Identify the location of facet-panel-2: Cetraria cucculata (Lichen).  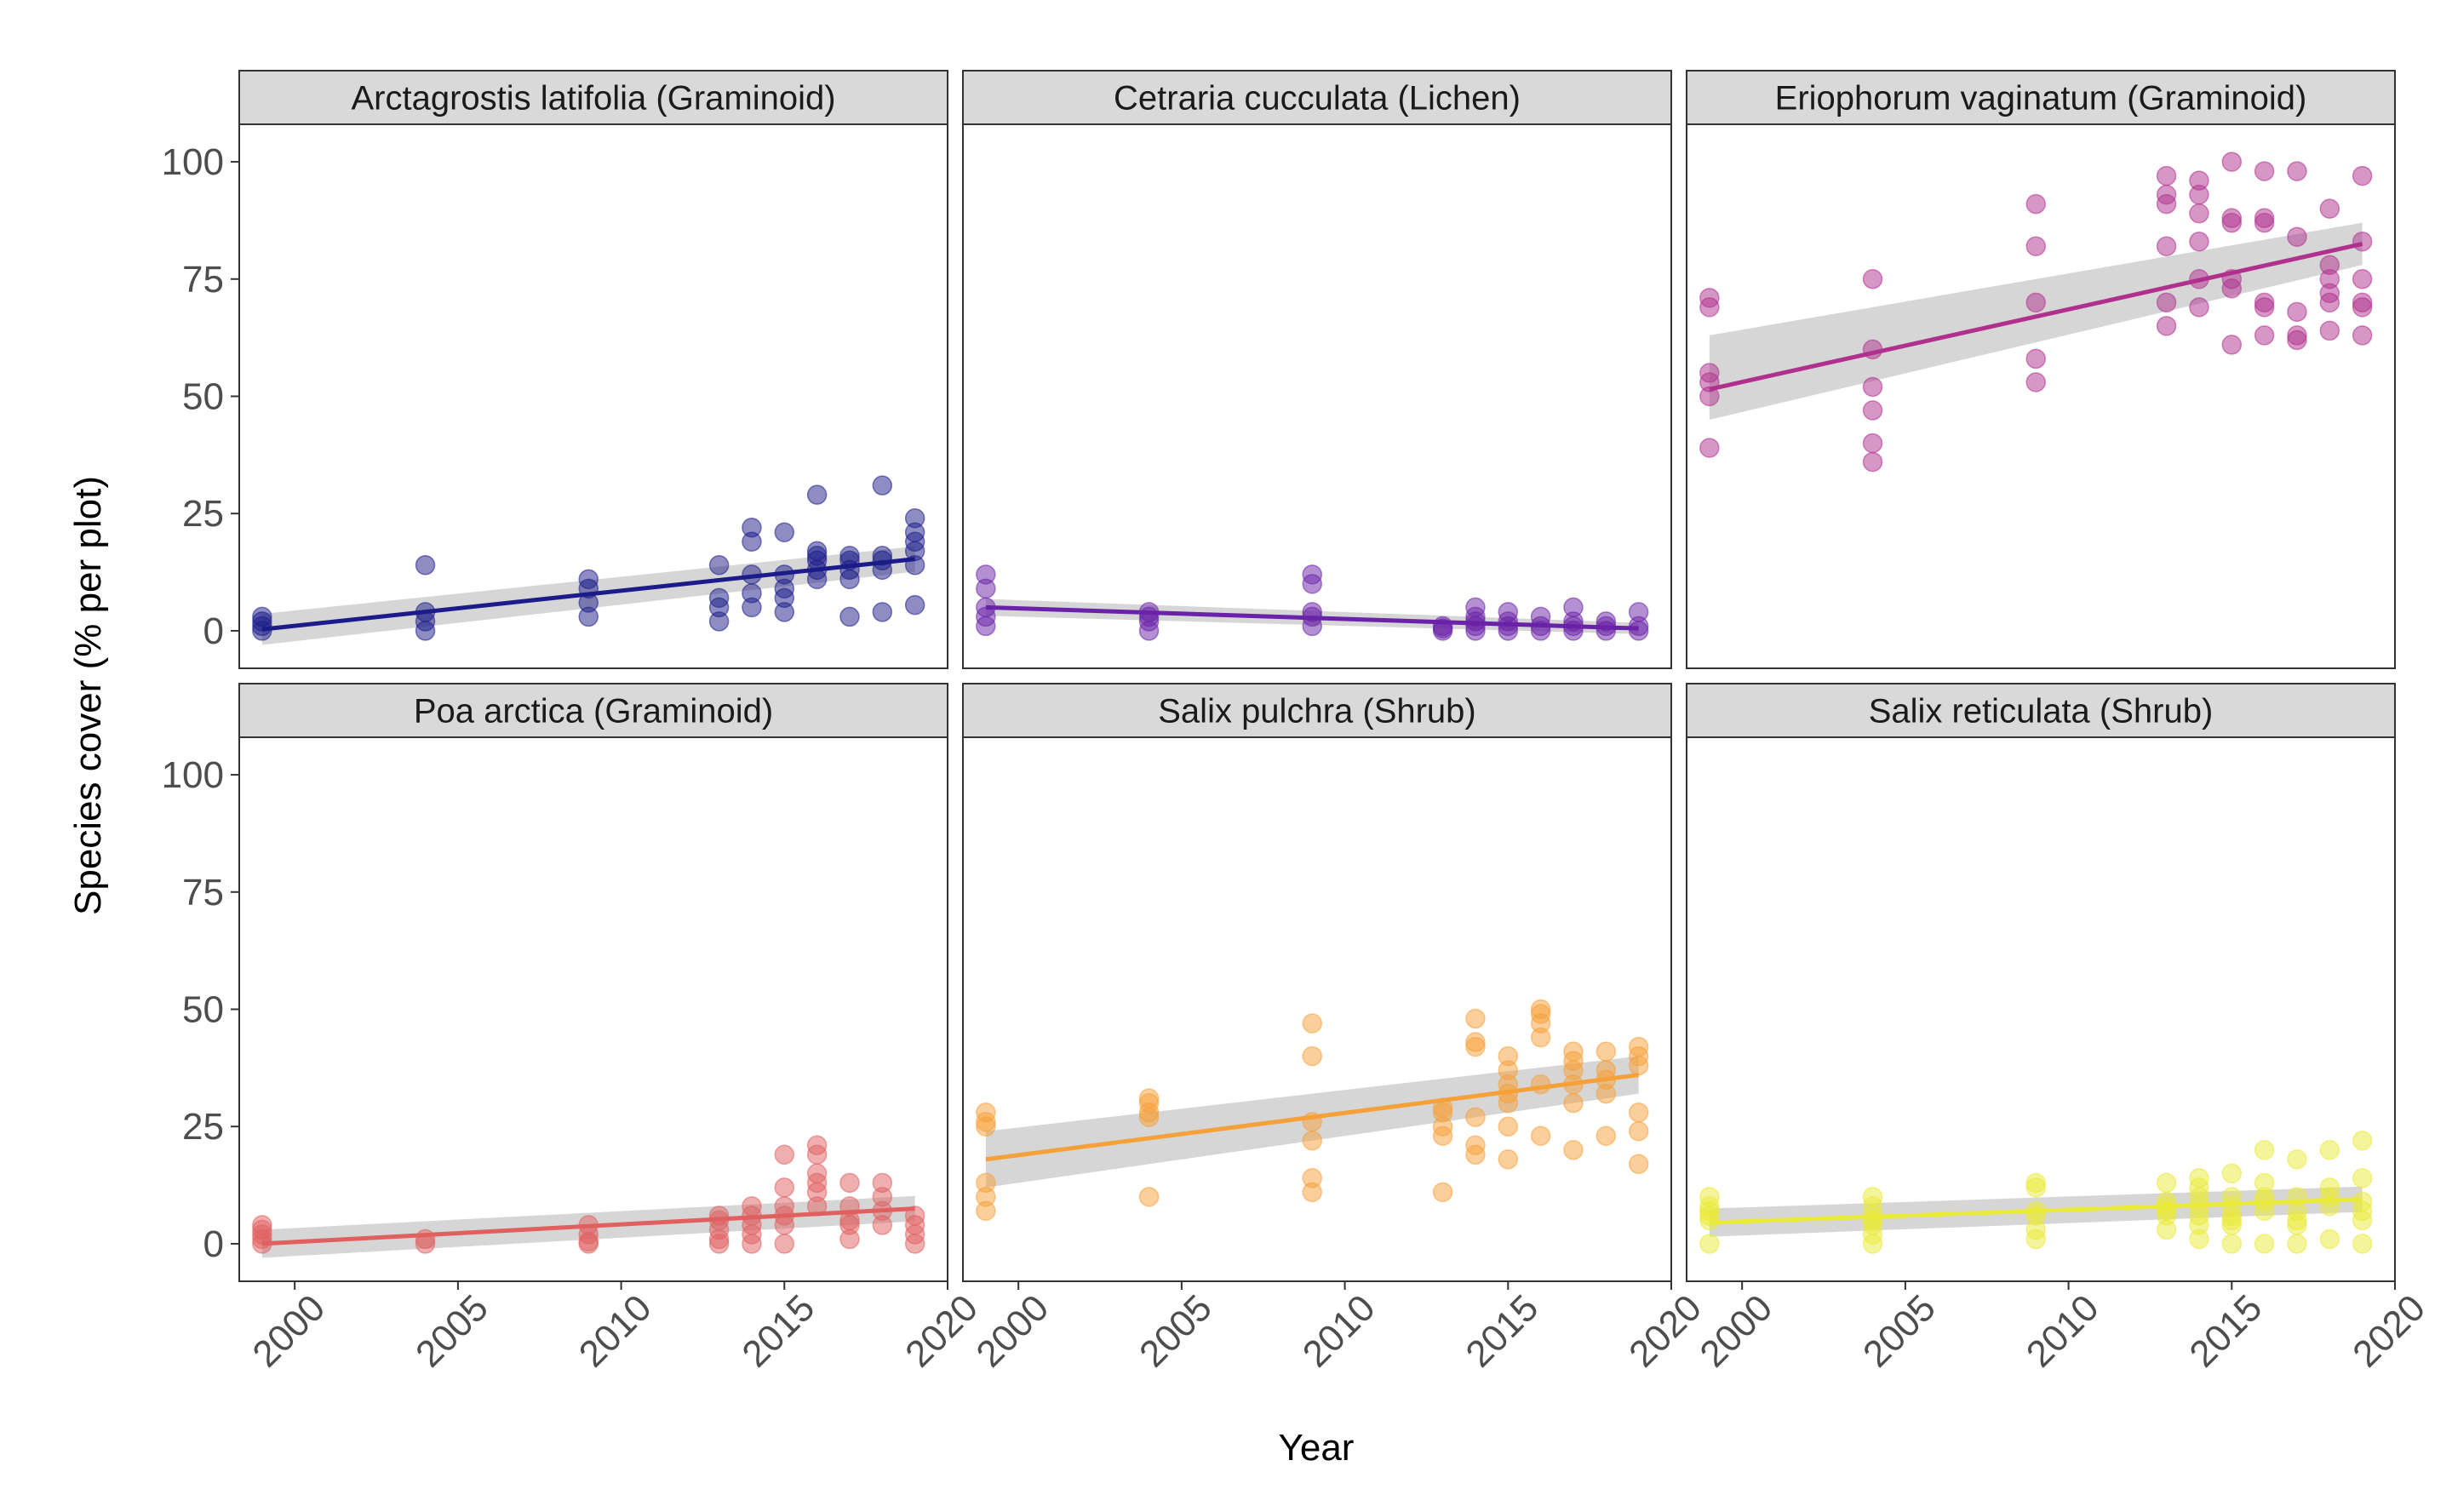
(1317, 369).